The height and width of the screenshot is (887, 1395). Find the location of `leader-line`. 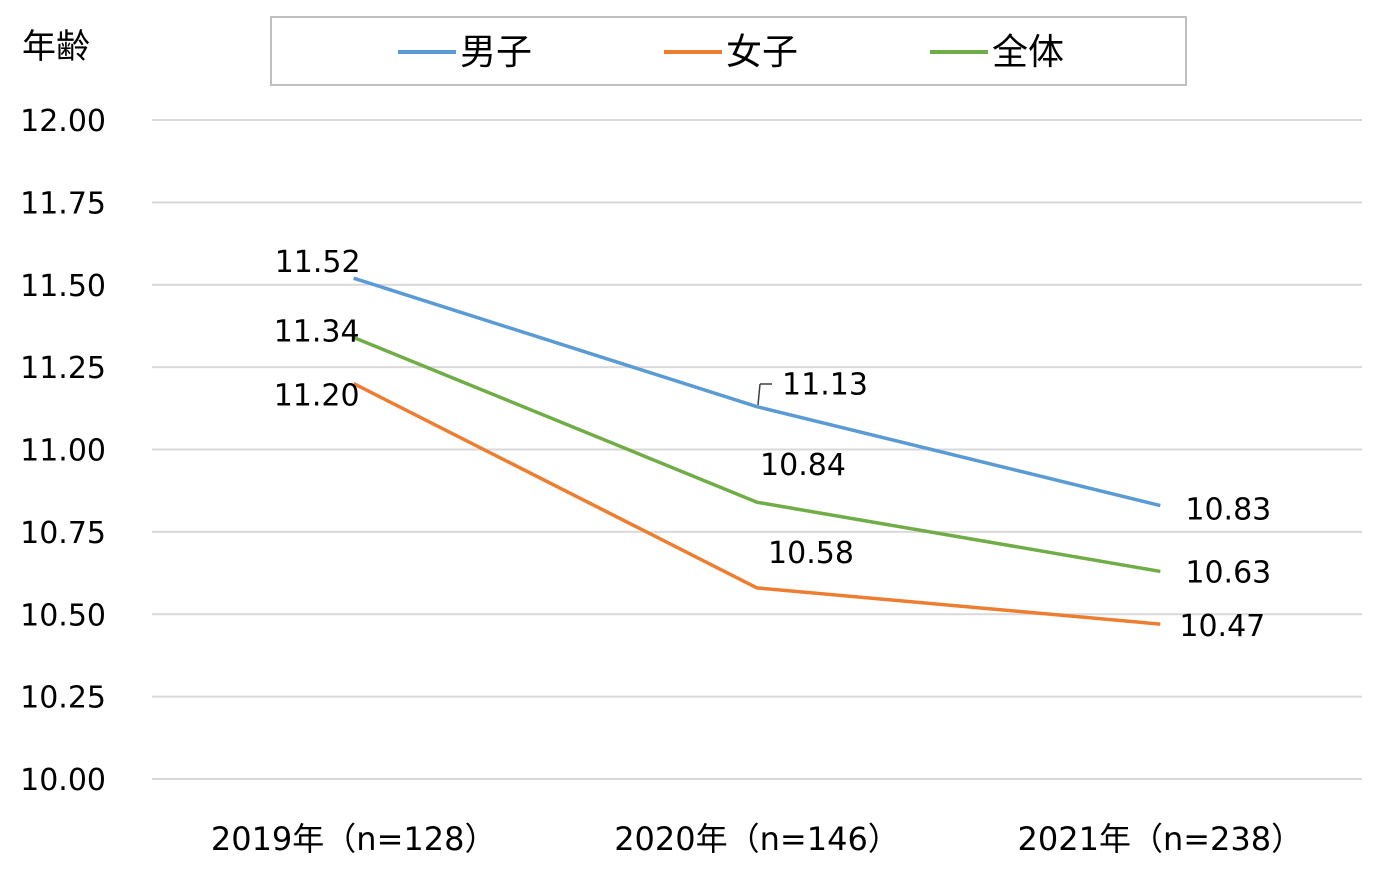

leader-line is located at coordinates (759, 394).